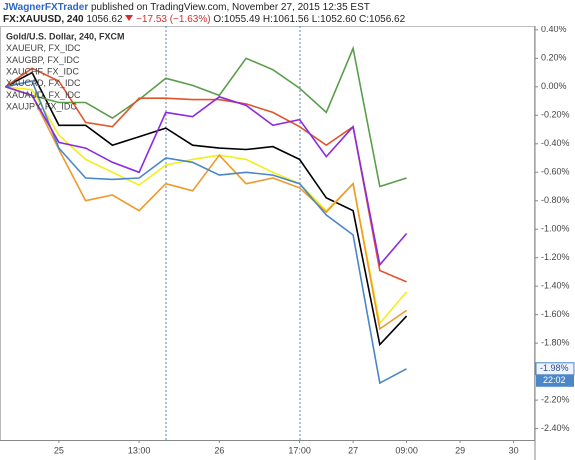 The height and width of the screenshot is (460, 575). Describe the element at coordinates (353, 450) in the screenshot. I see `x-tick-label: 27` at that location.